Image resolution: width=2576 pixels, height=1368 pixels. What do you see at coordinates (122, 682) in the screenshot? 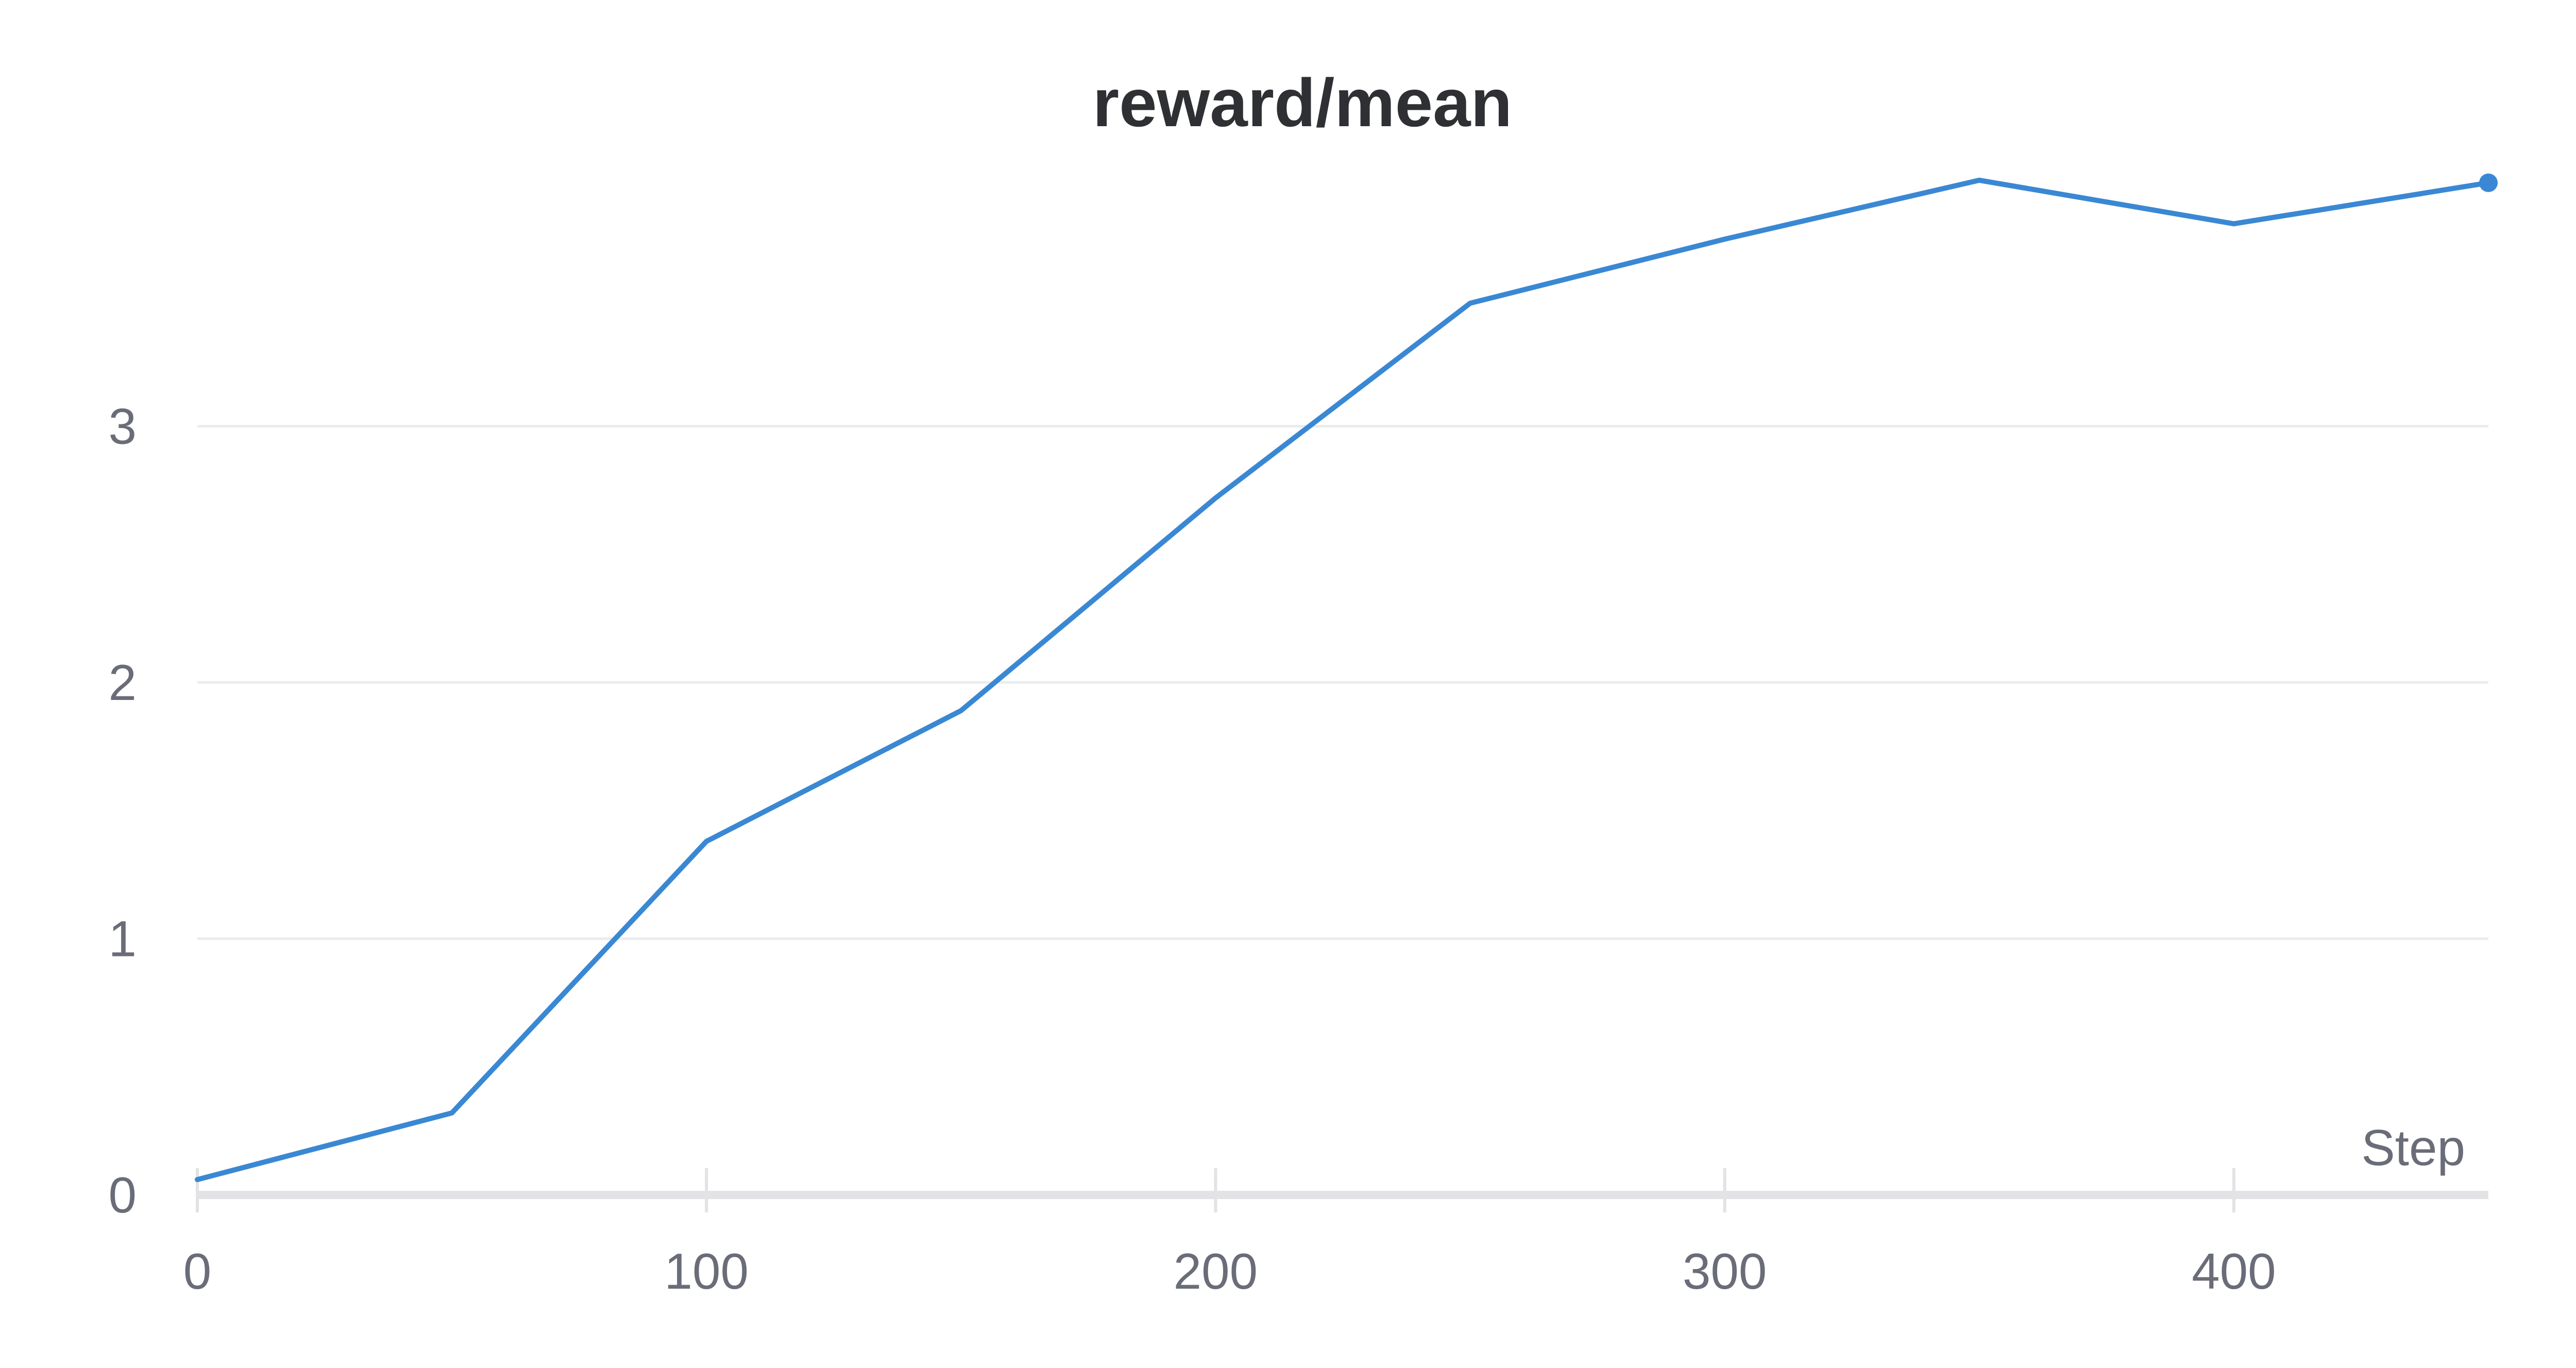
I see `y-tick-label-2: 2` at bounding box center [122, 682].